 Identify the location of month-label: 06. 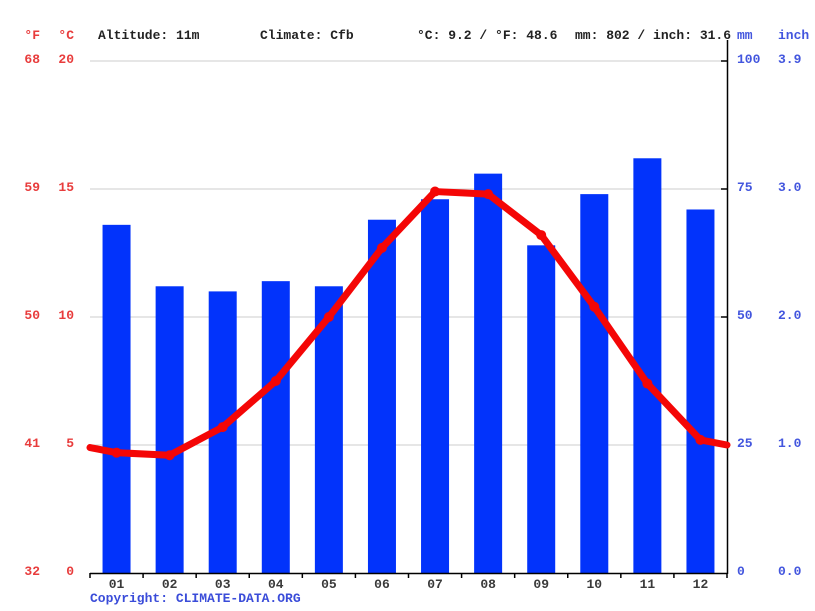
(382, 584).